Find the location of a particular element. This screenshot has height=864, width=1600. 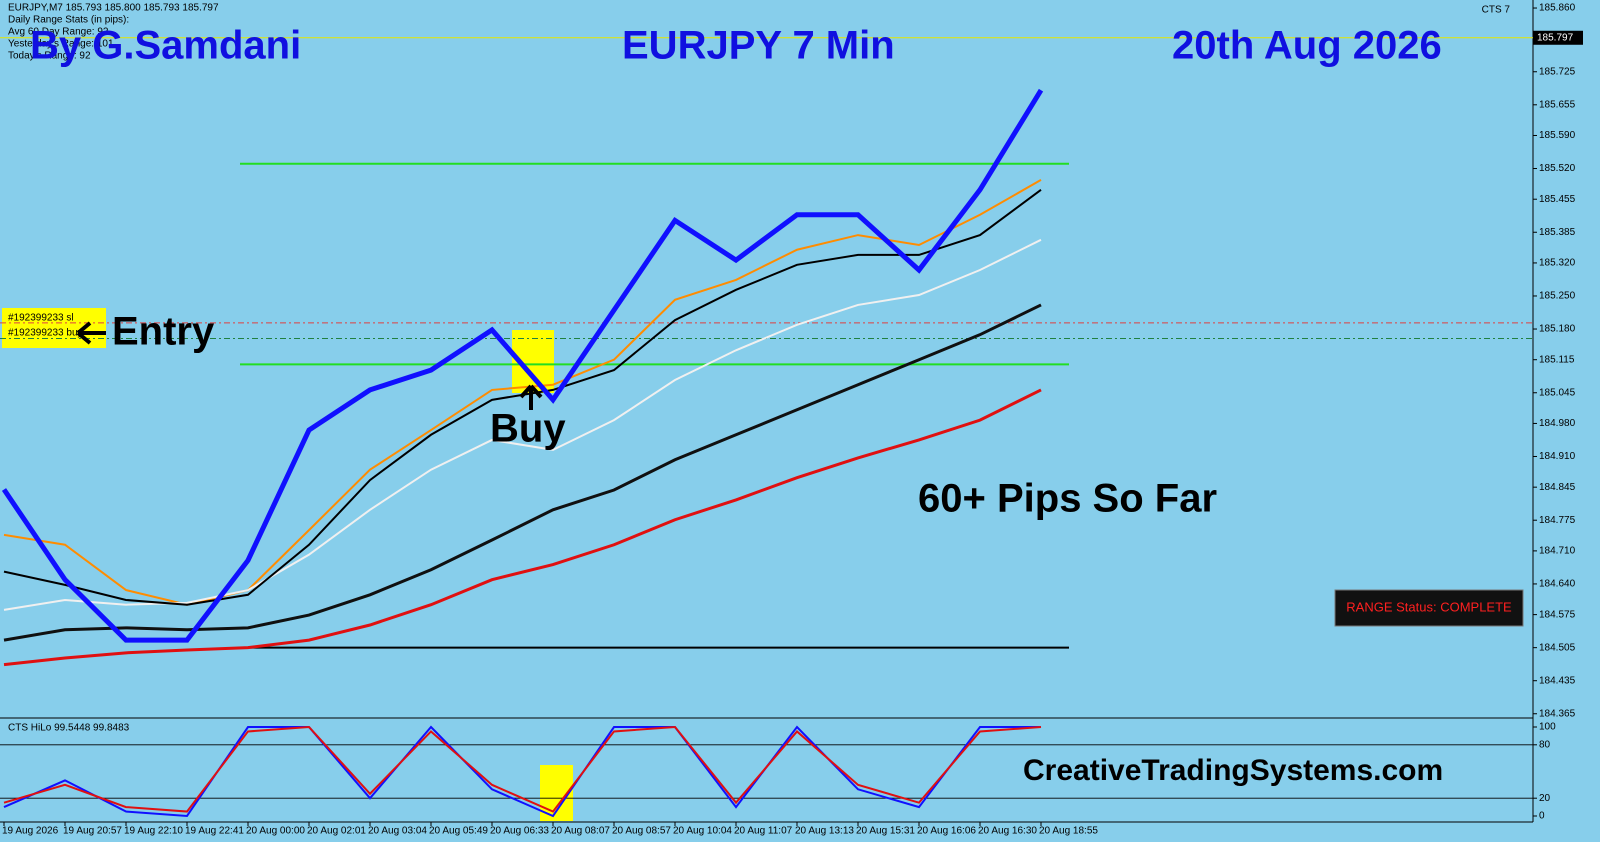

y-tick-label: 184.365 is located at coordinates (1557, 713).